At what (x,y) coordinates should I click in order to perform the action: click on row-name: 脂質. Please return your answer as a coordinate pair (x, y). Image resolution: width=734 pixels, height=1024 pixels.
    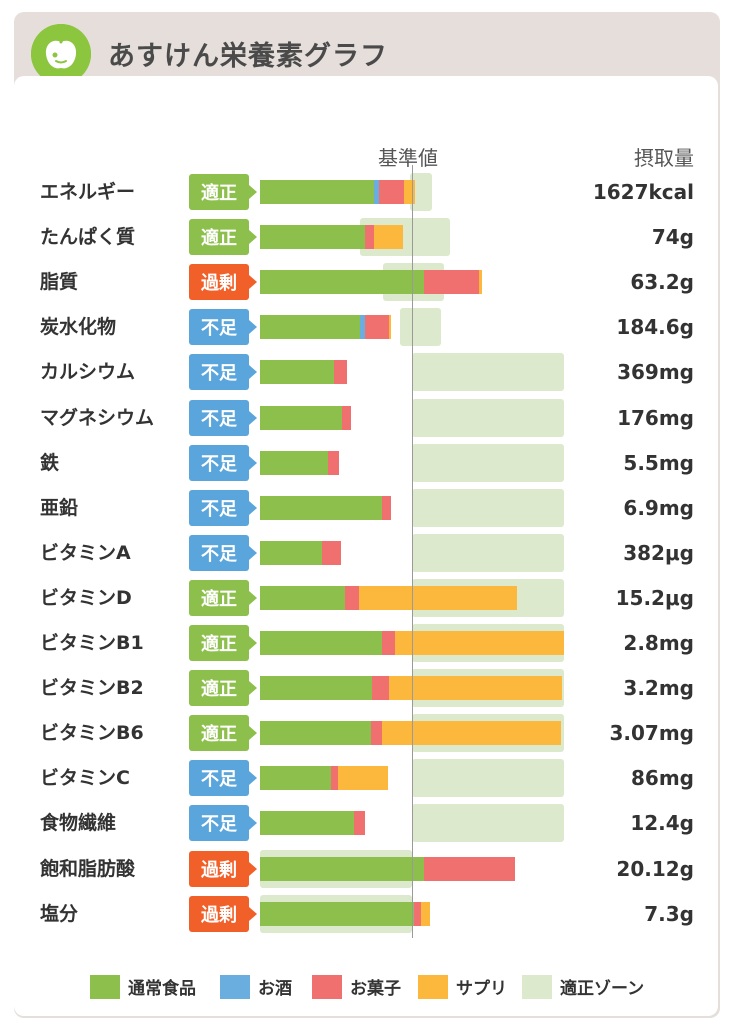
    Looking at the image, I should click on (59, 282).